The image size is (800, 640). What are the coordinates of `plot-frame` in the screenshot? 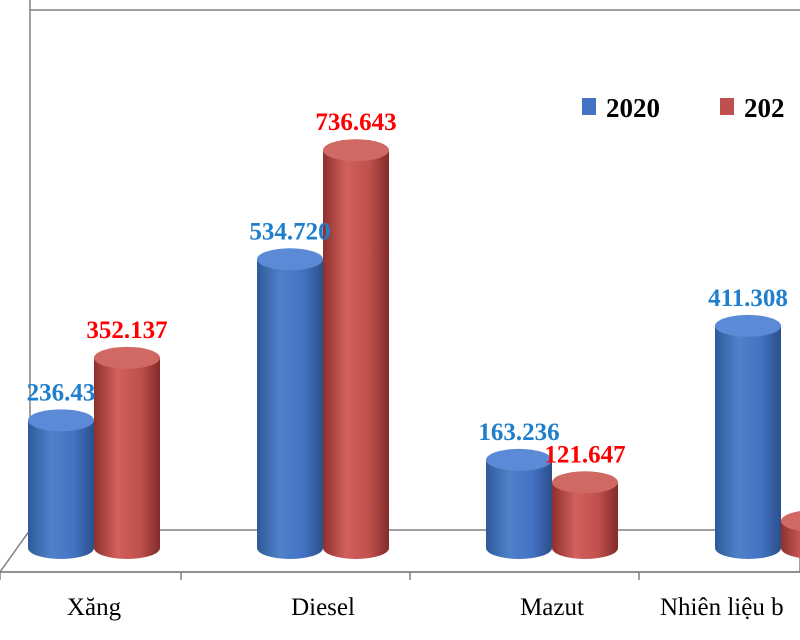 It's located at (414, 5).